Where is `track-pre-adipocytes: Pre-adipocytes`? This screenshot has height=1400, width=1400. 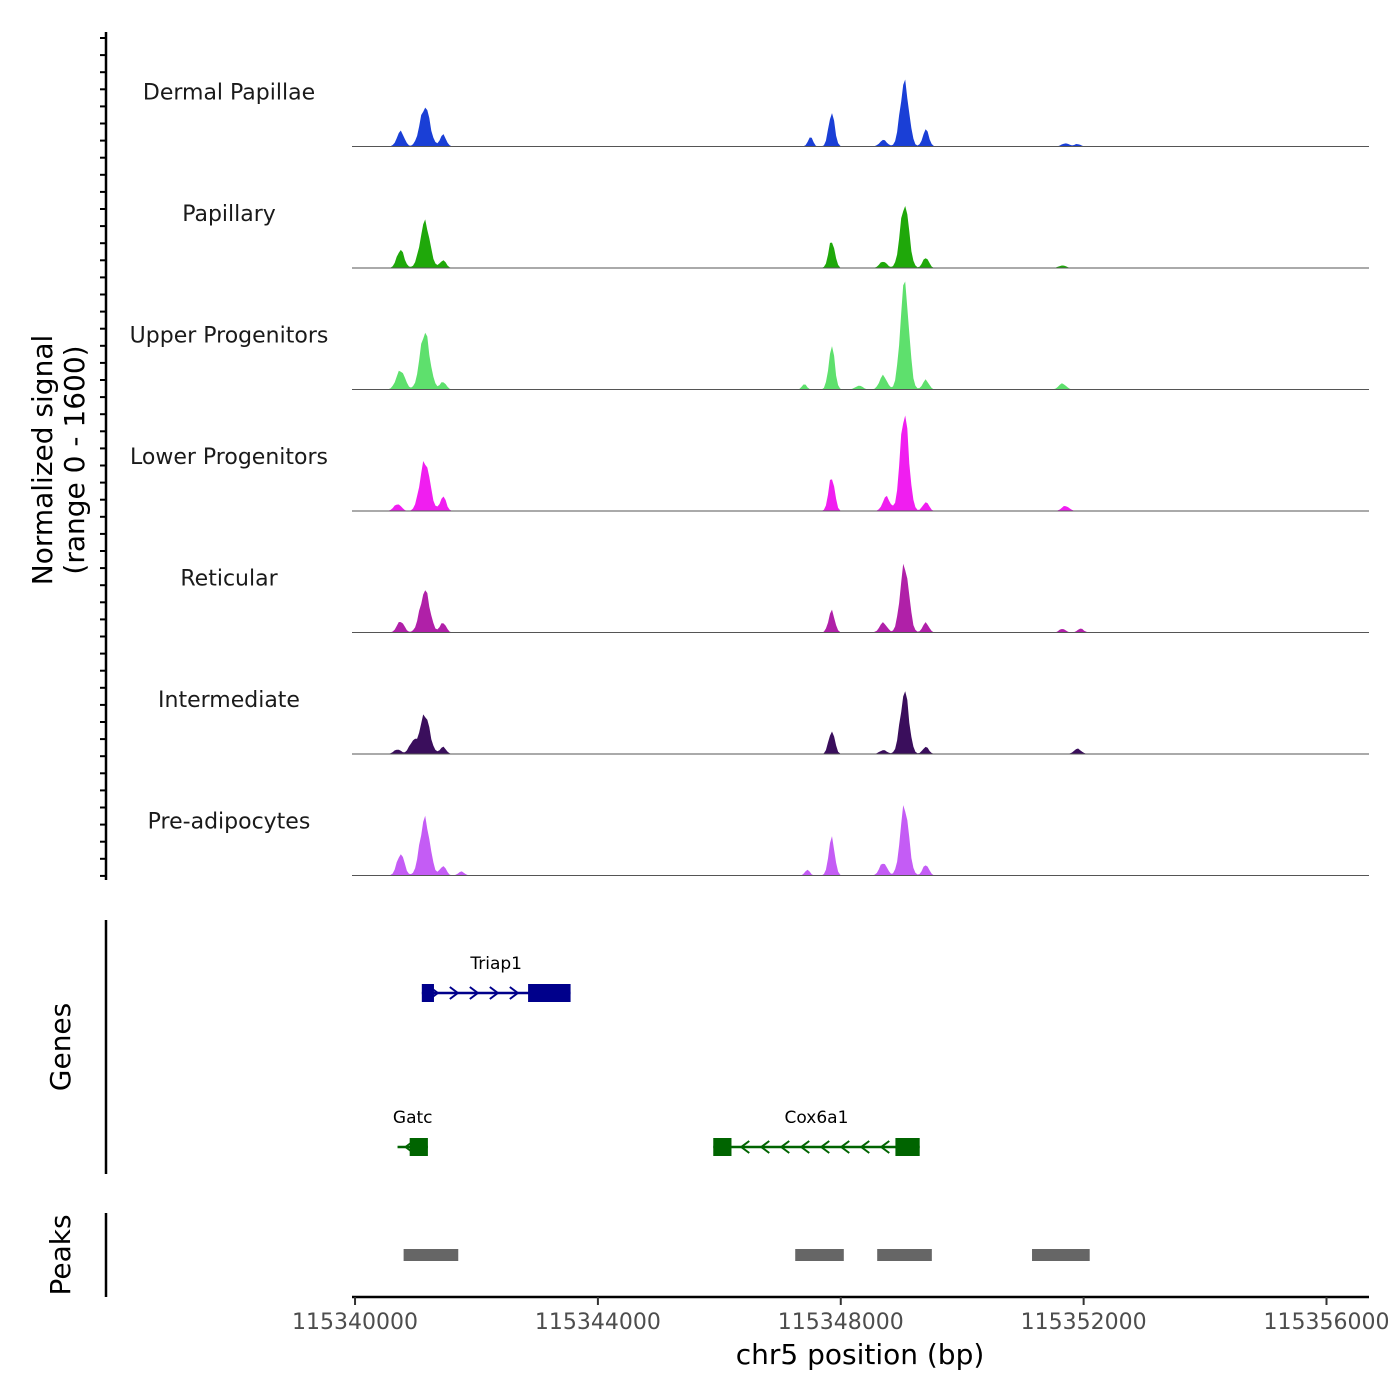
track-pre-adipocytes: Pre-adipocytes is located at coordinates (758, 840).